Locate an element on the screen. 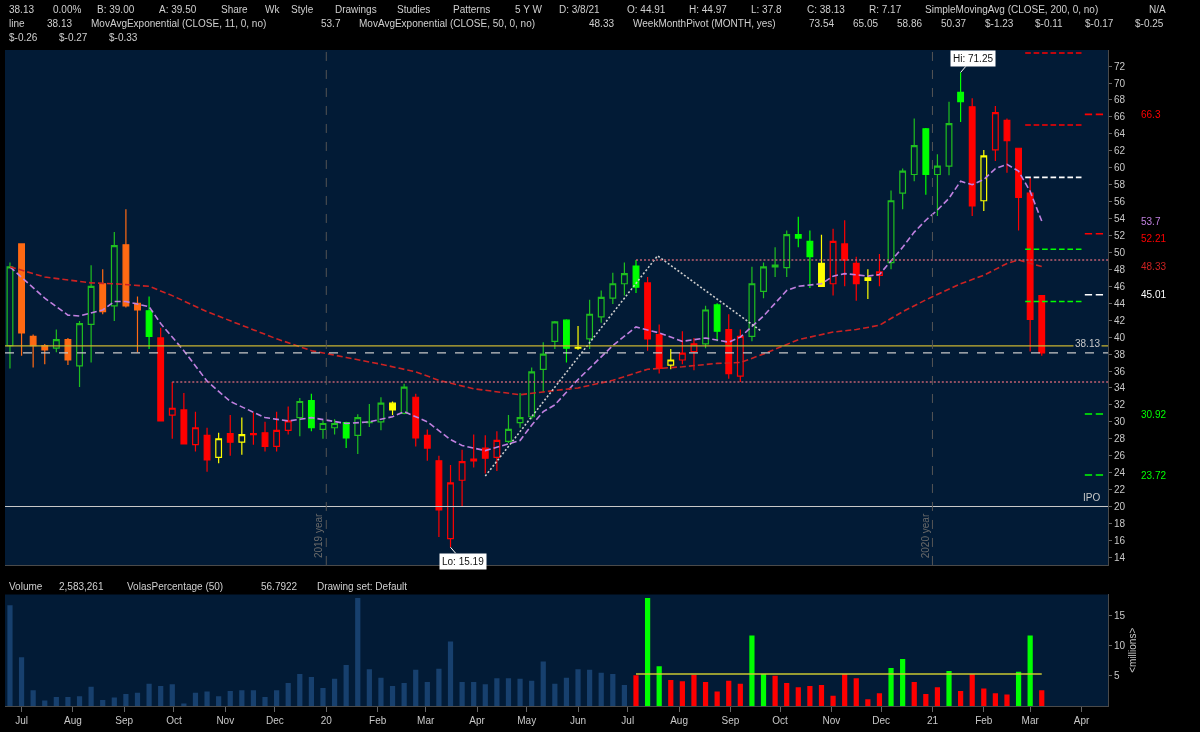  x-tick-label: Oct is located at coordinates (780, 720).